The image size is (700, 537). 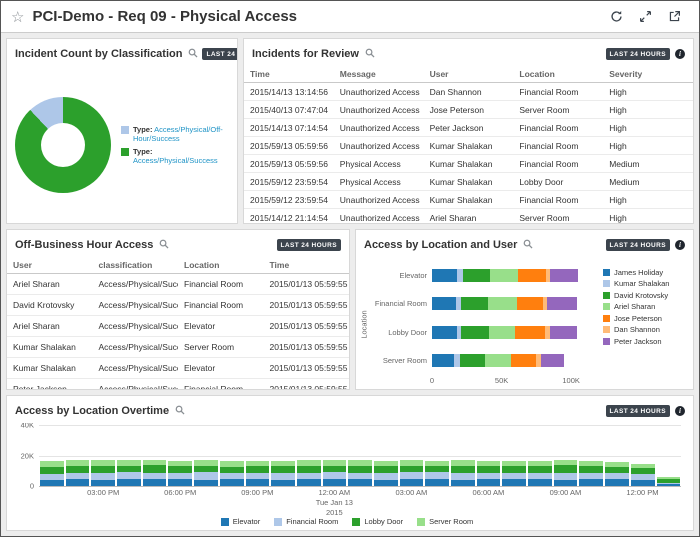 What do you see at coordinates (289, 145) in the screenshot?
I see `table-cell: 2015/59/13 05:59:56` at bounding box center [289, 145].